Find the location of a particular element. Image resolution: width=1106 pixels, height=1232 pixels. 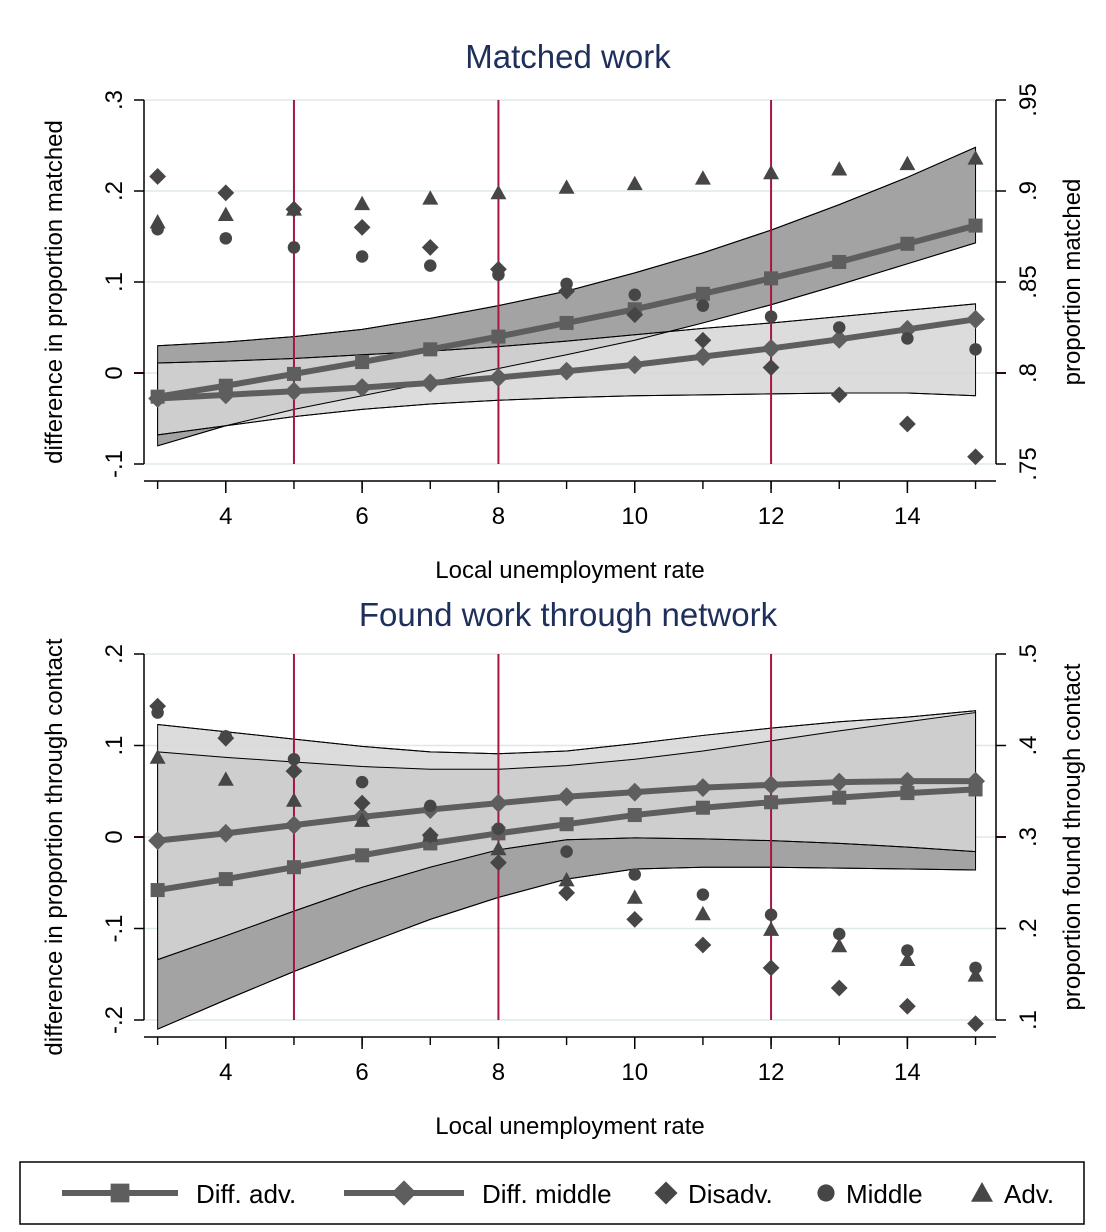

y-tick-label: .1 is located at coordinates (114, 745).